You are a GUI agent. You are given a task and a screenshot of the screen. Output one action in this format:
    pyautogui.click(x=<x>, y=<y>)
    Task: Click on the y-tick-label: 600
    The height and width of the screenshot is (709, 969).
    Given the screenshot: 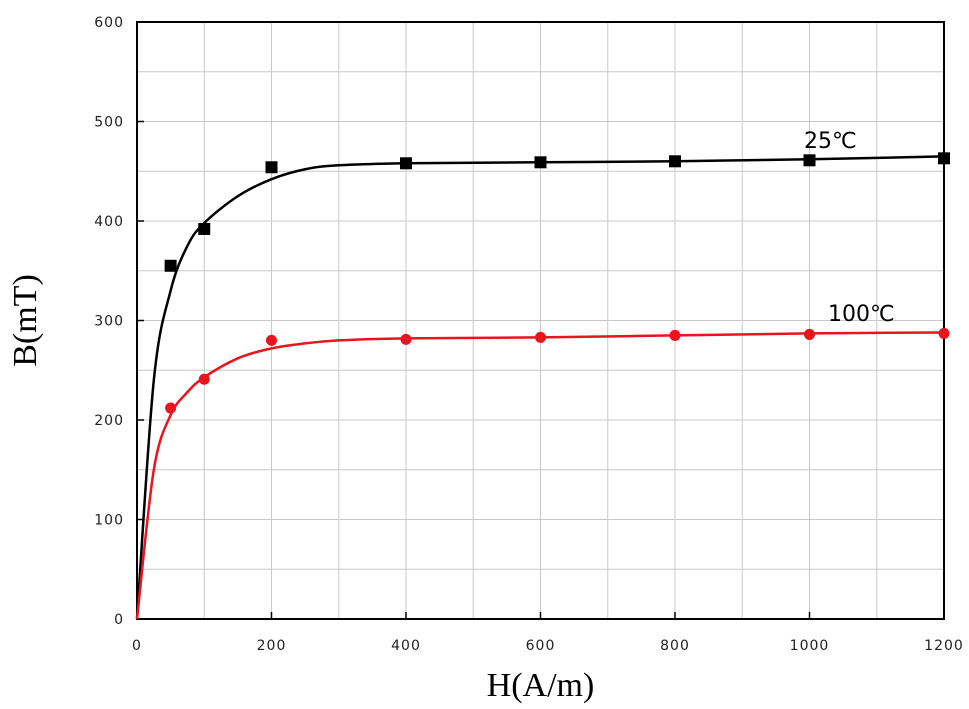 What is the action you would take?
    pyautogui.click(x=109, y=23)
    